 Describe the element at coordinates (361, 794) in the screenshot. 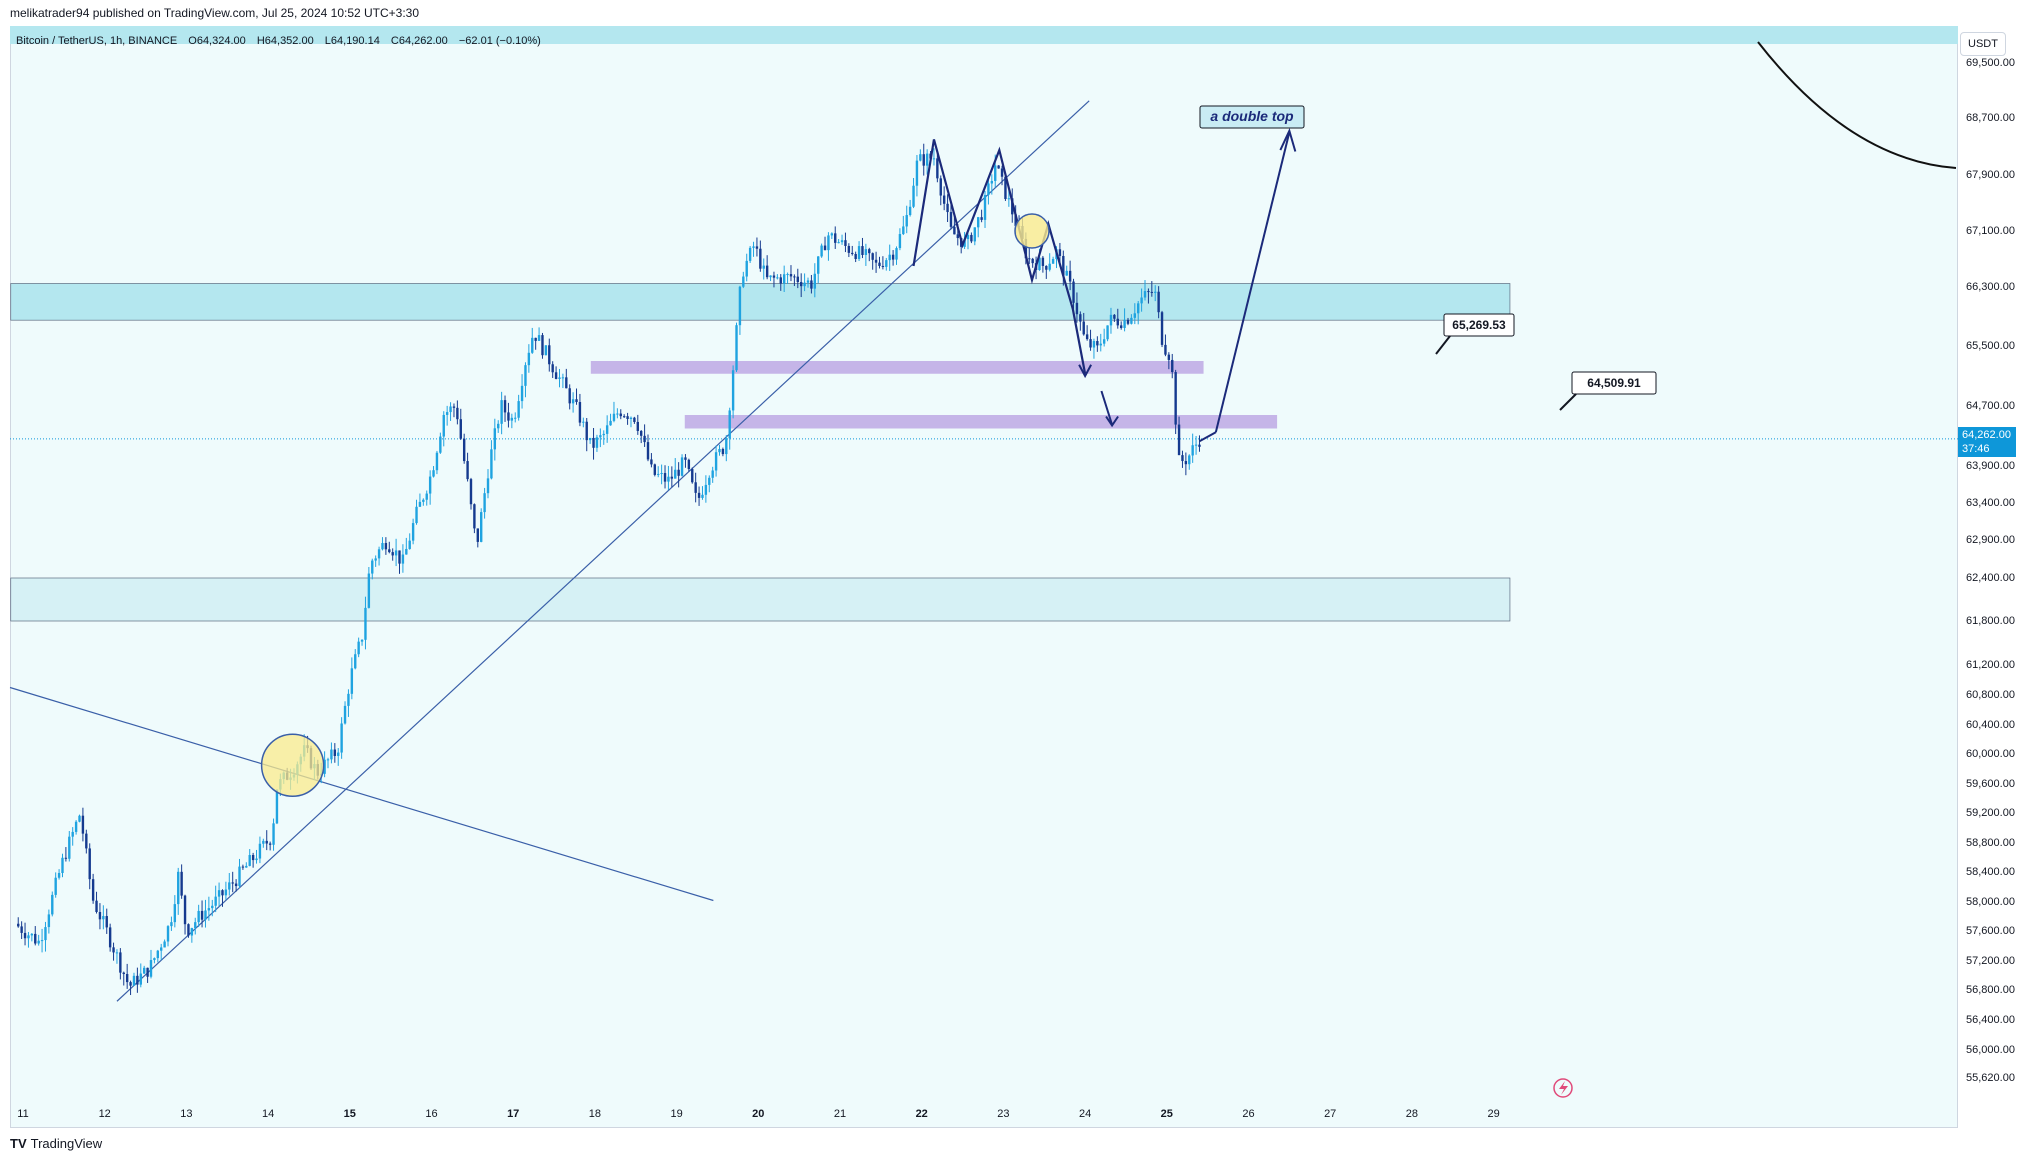

I see `downtrend-line` at that location.